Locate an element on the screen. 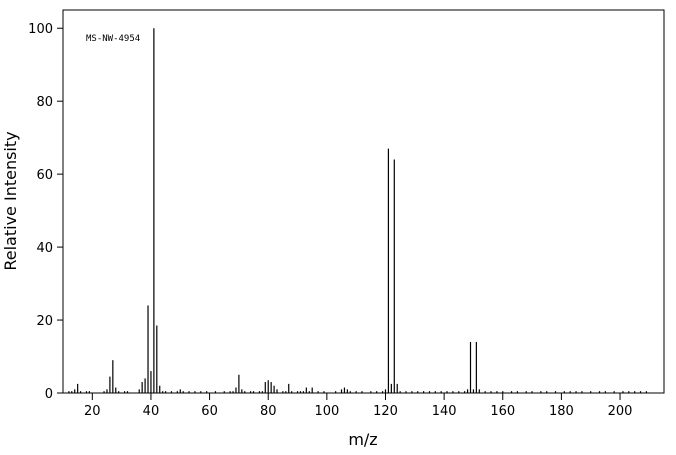 The width and height of the screenshot is (676, 455). x-tick-label: 80 is located at coordinates (268, 411).